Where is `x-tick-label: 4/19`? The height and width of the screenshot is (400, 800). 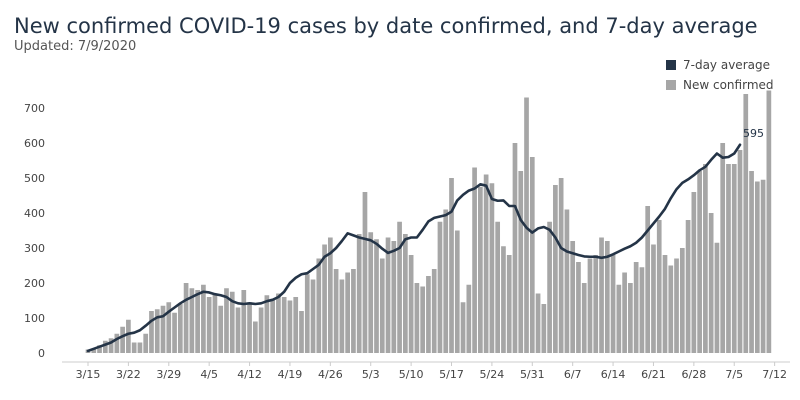
x-tick-label: 4/19 is located at coordinates (290, 374).